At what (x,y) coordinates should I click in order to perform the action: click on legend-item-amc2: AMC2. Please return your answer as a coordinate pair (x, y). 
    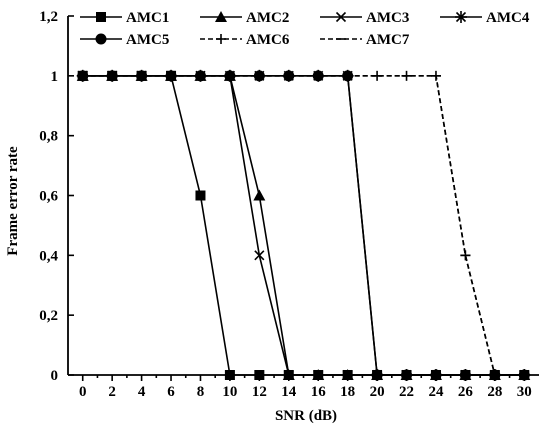
    Looking at the image, I should click on (244, 18).